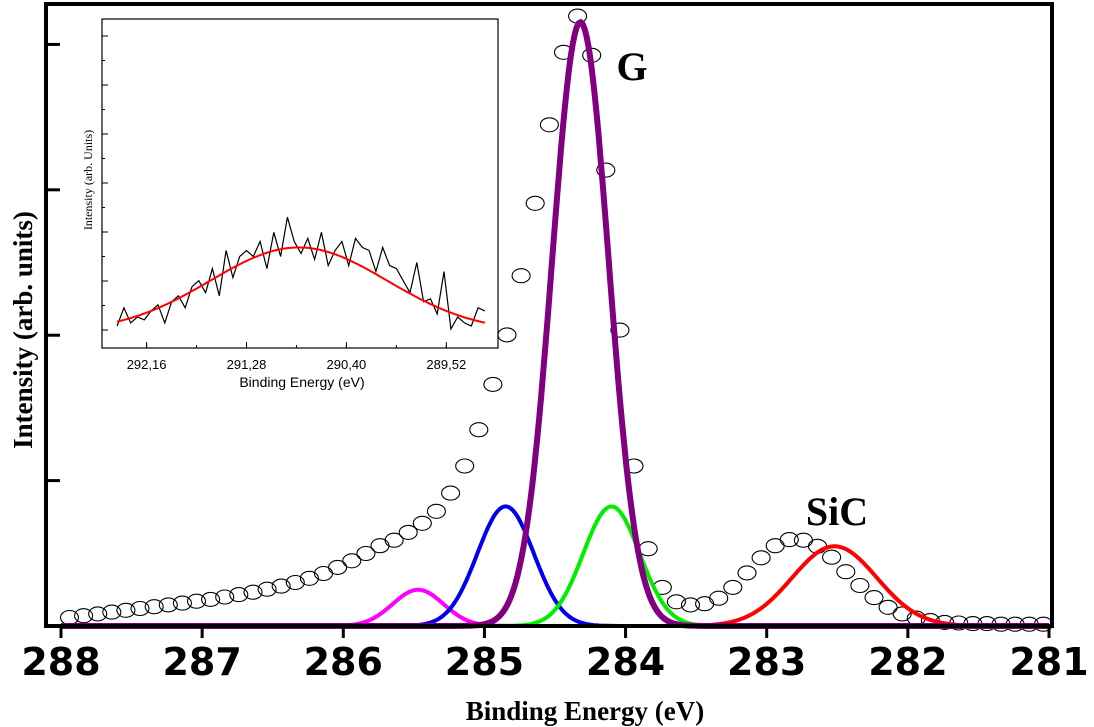  What do you see at coordinates (105, 183) in the screenshot?
I see `inset-y-axis-ticks` at bounding box center [105, 183].